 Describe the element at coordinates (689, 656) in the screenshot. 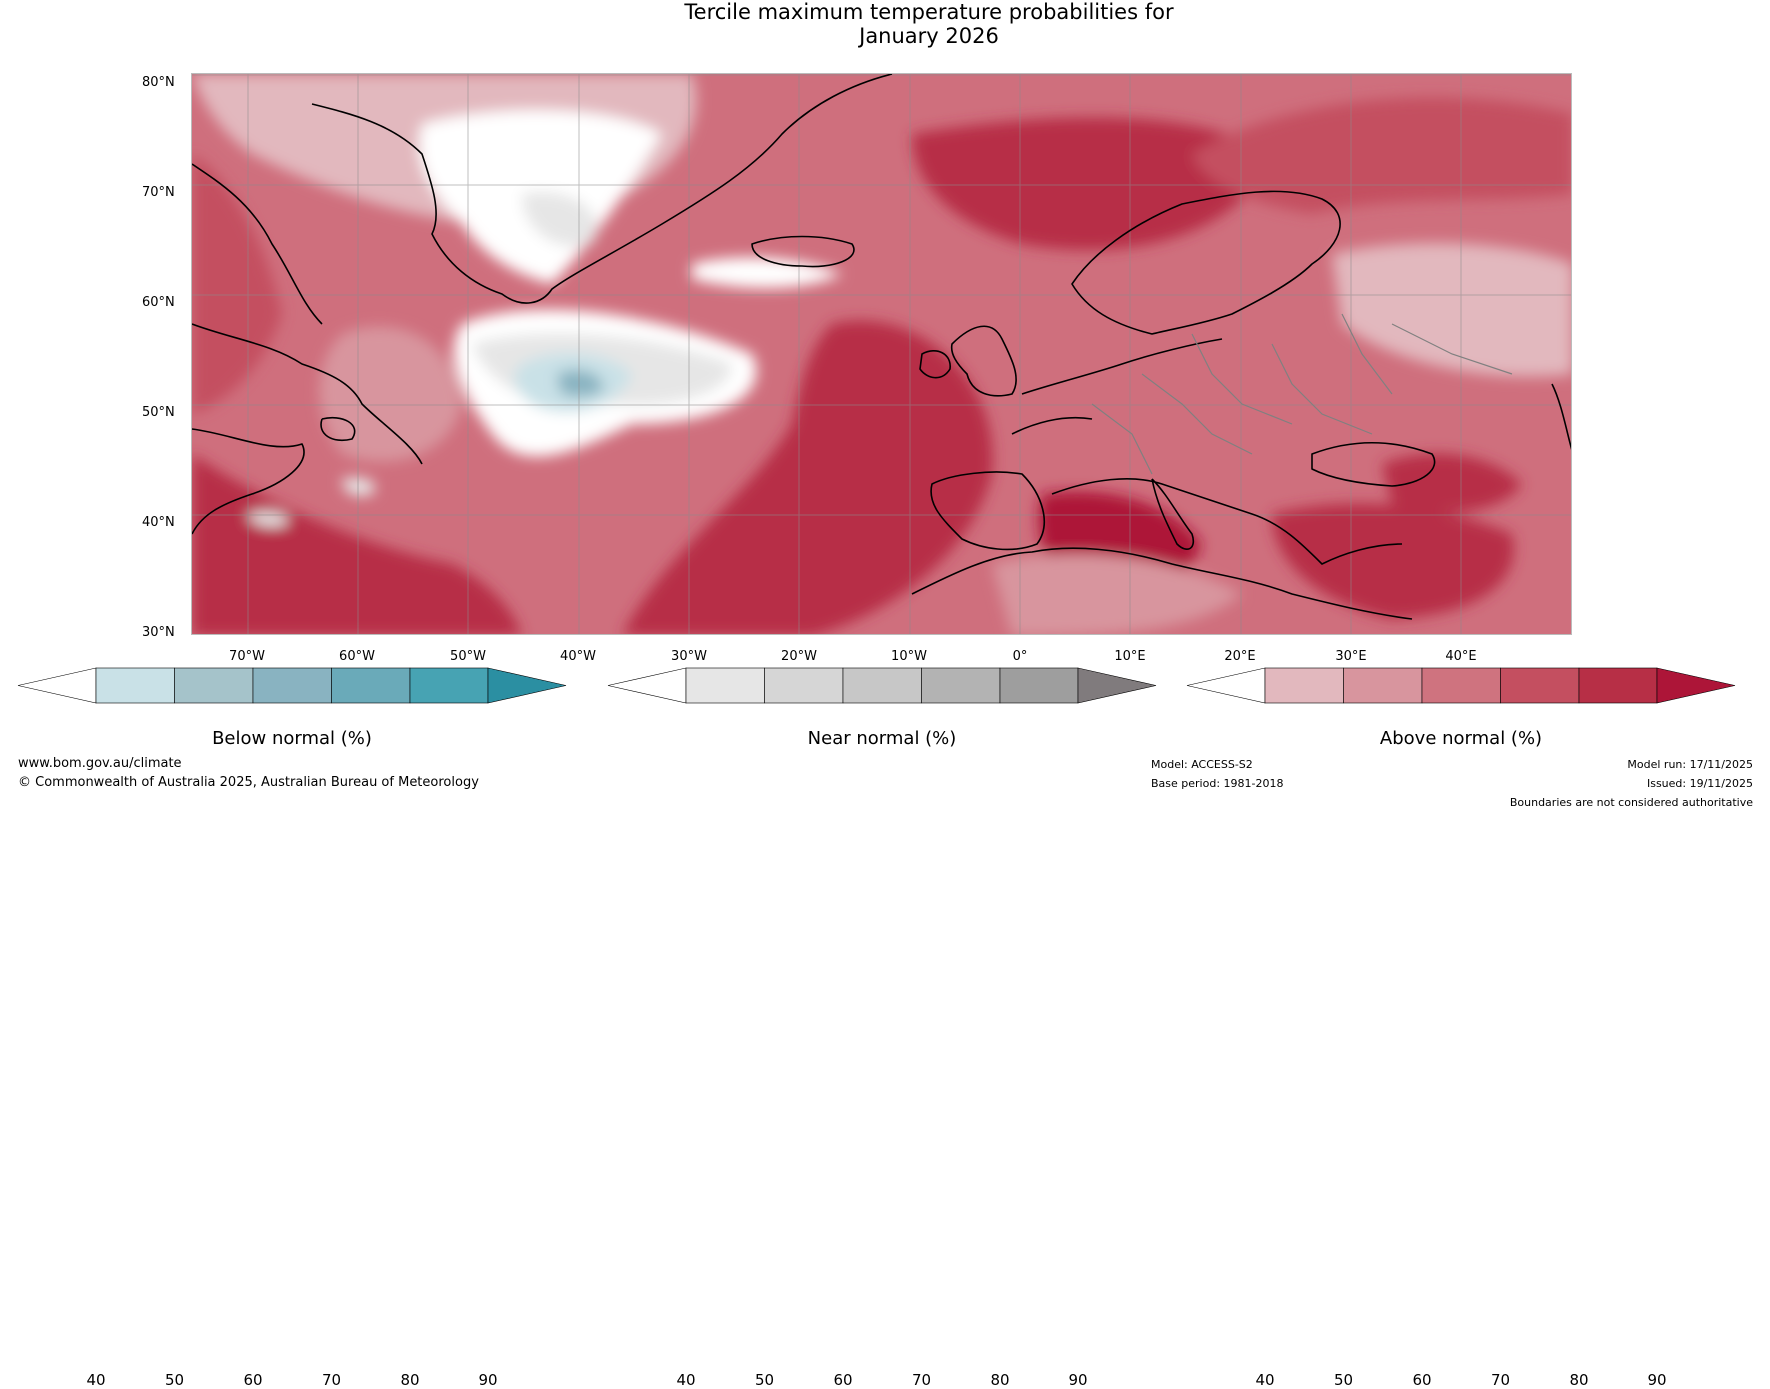

I see `lon-label-30w: 30°W` at that location.